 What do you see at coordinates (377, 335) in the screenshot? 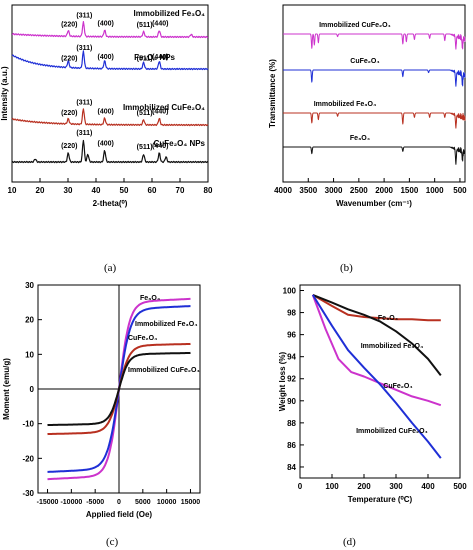
I see `tga-series-immobilized-fe-o` at bounding box center [377, 335].